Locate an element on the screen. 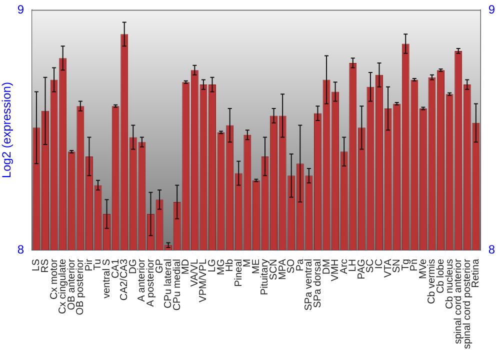  x-tick-label: VMH is located at coordinates (336, 270).